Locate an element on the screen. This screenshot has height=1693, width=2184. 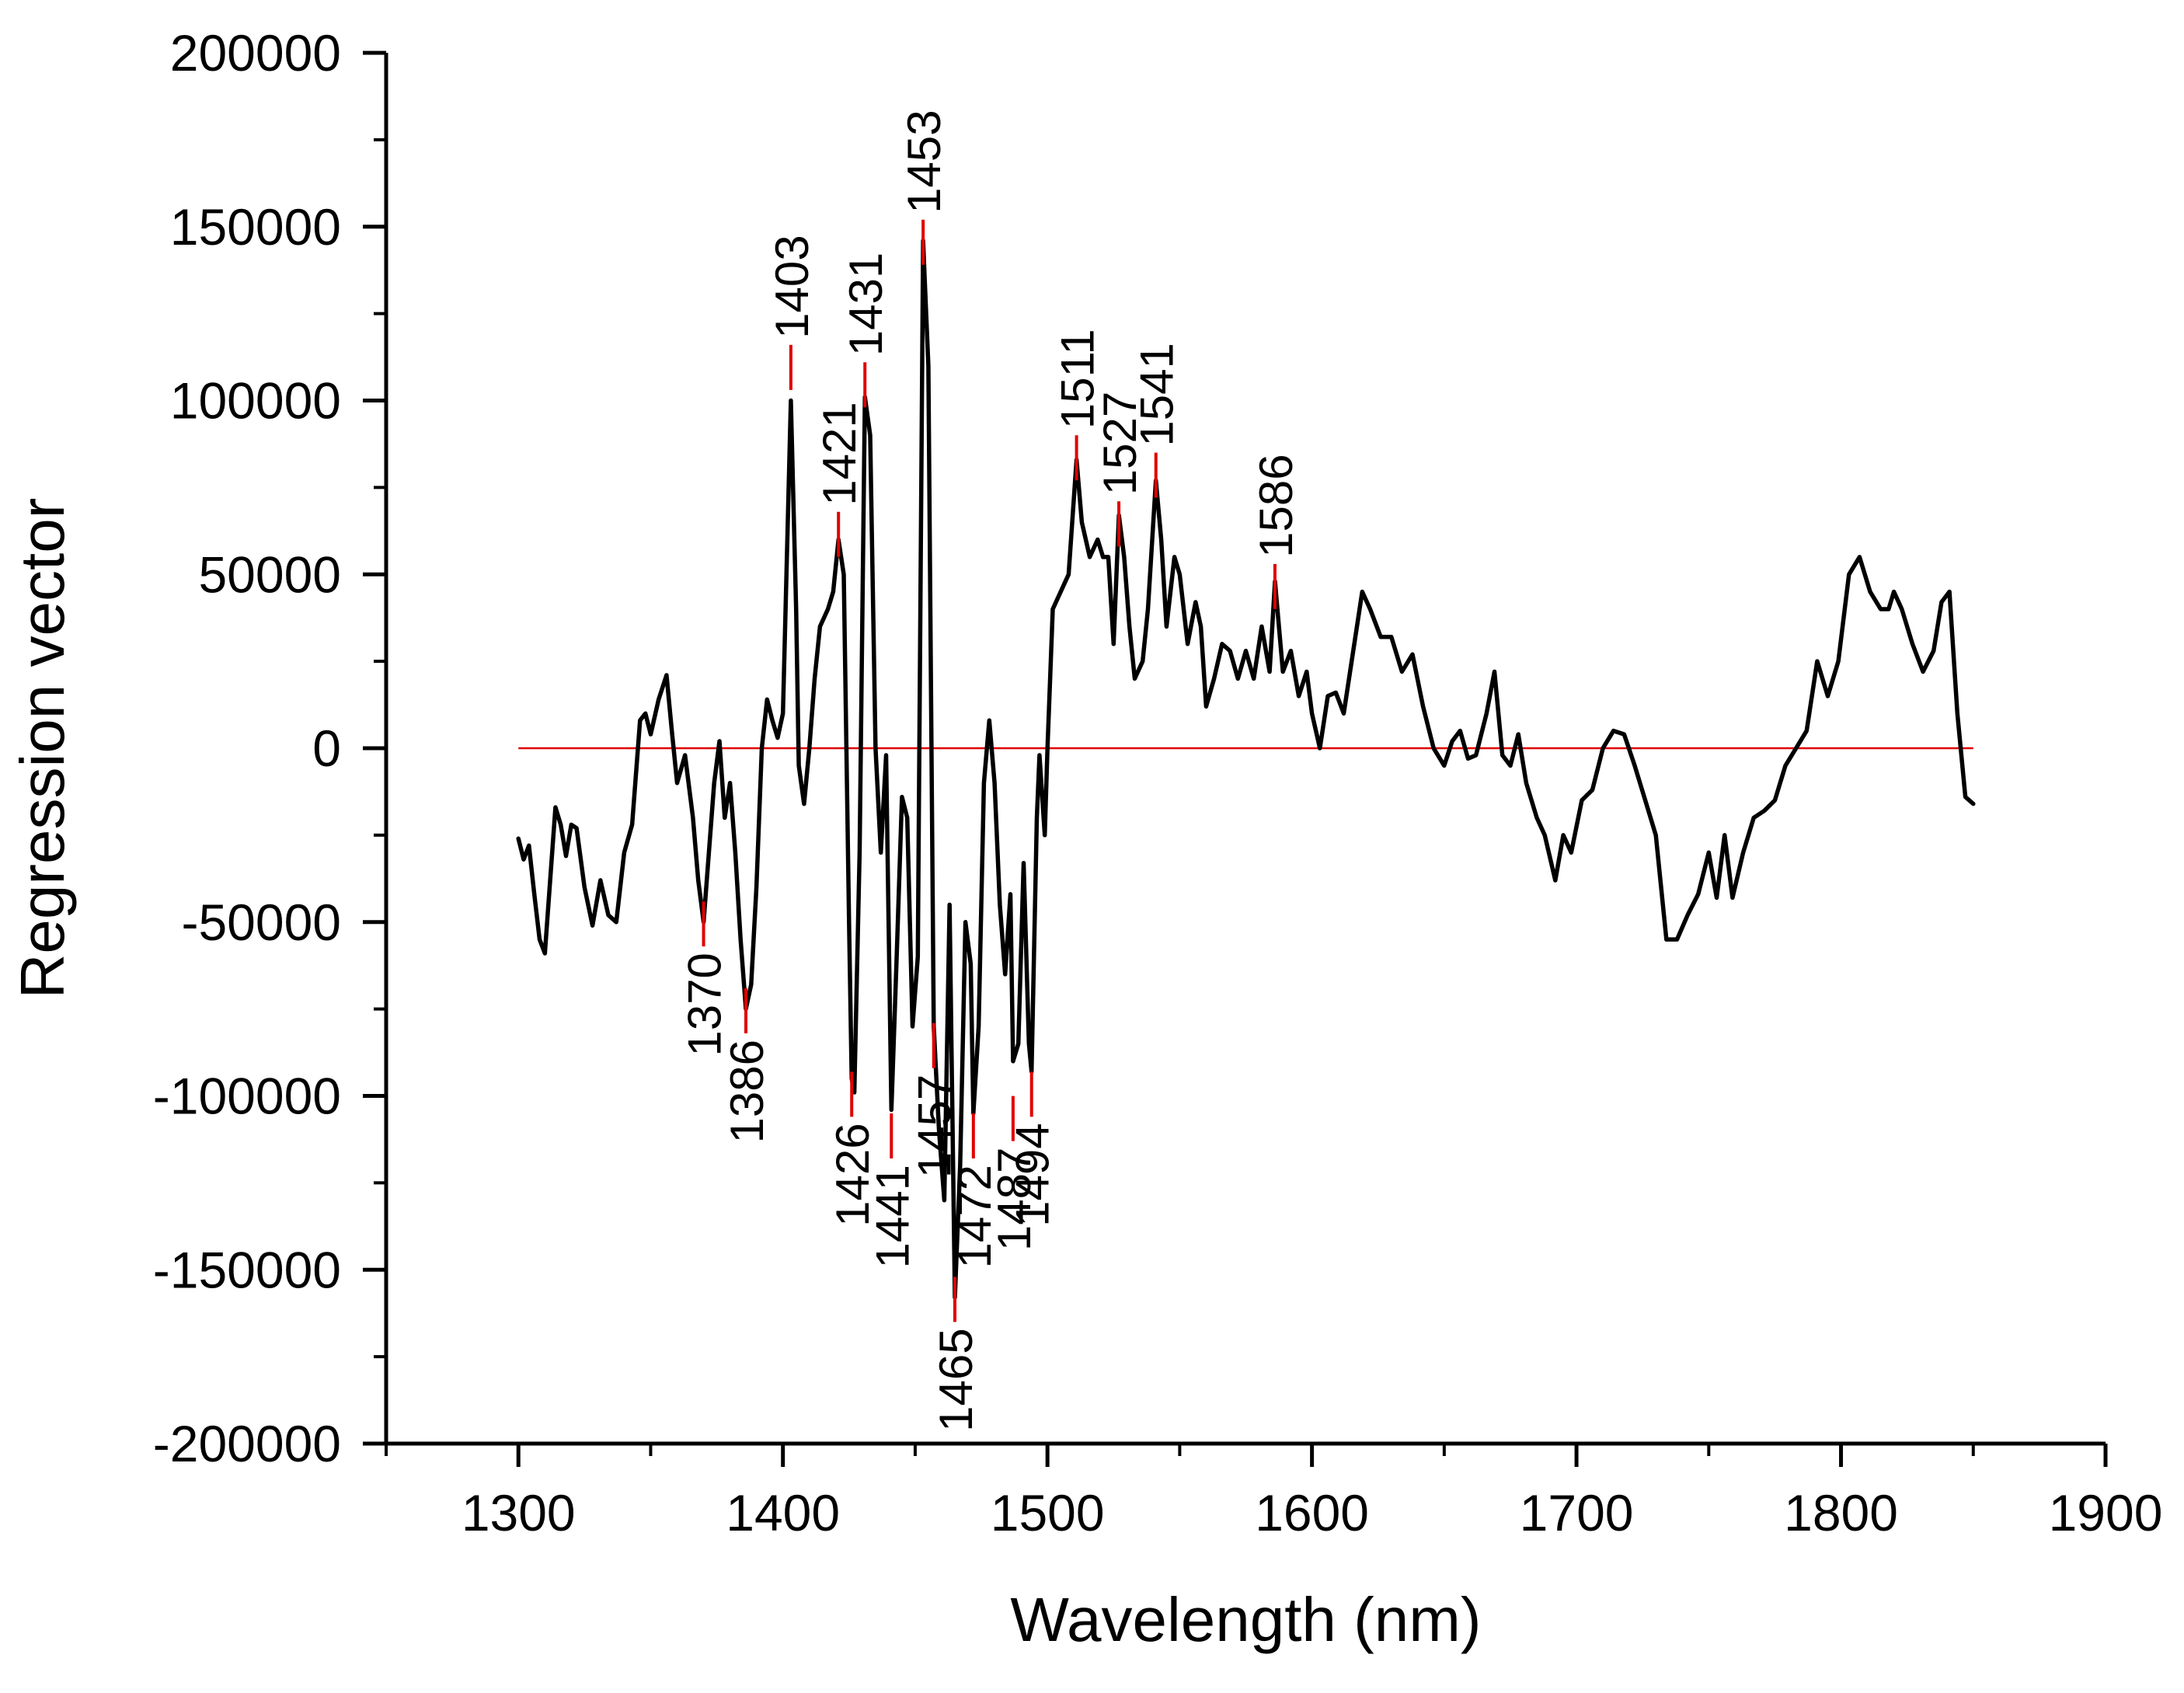
peak-label: 1527 is located at coordinates (1120, 444).